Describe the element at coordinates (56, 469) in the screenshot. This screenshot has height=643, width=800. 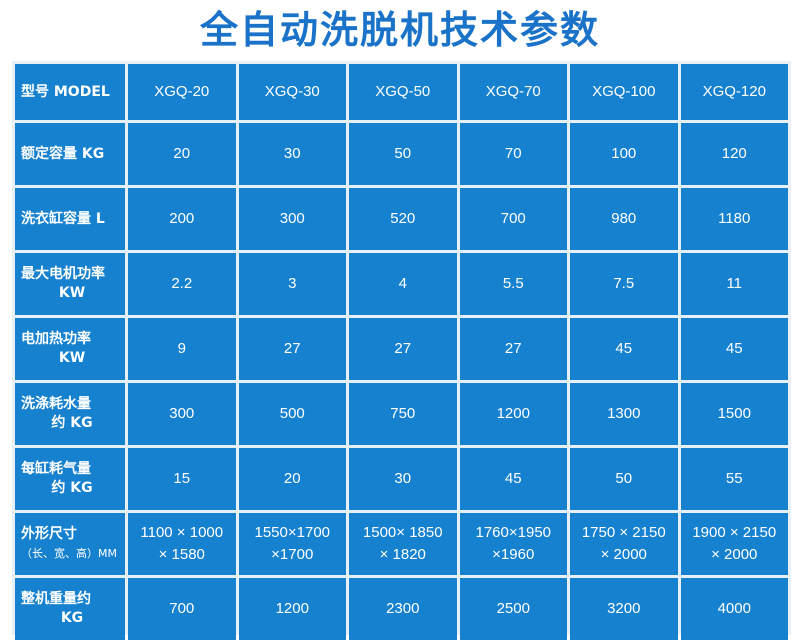
I see `row-label-line: 每缸耗气量` at that location.